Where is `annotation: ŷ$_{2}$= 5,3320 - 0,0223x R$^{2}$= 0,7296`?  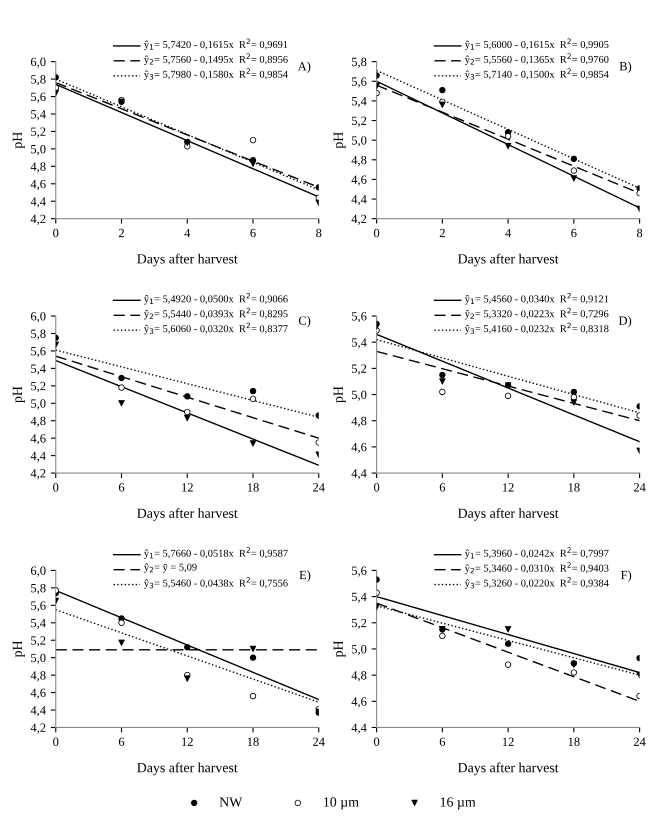 annotation: ŷ$_{2}$= 5,3320 - 0,0223x R$^{2}$= 0,7296 is located at coordinates (536, 314).